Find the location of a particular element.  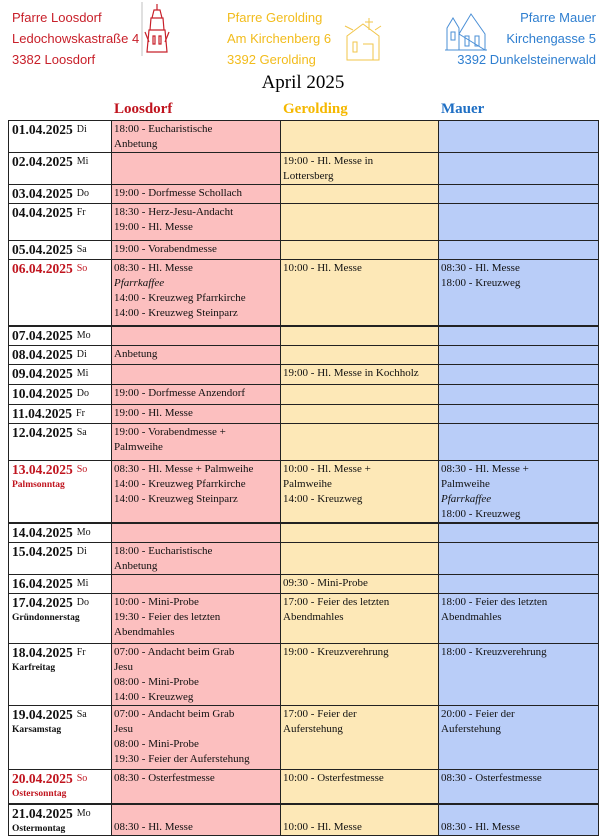

gerolding-events-cell: 19:00 - Hl. Messe in Kochholz is located at coordinates (359, 374).